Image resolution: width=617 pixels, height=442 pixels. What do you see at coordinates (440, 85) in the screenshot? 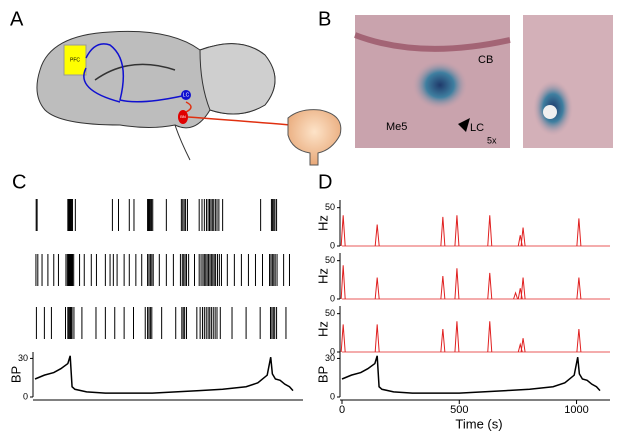
I see `lc-stain` at bounding box center [440, 85].